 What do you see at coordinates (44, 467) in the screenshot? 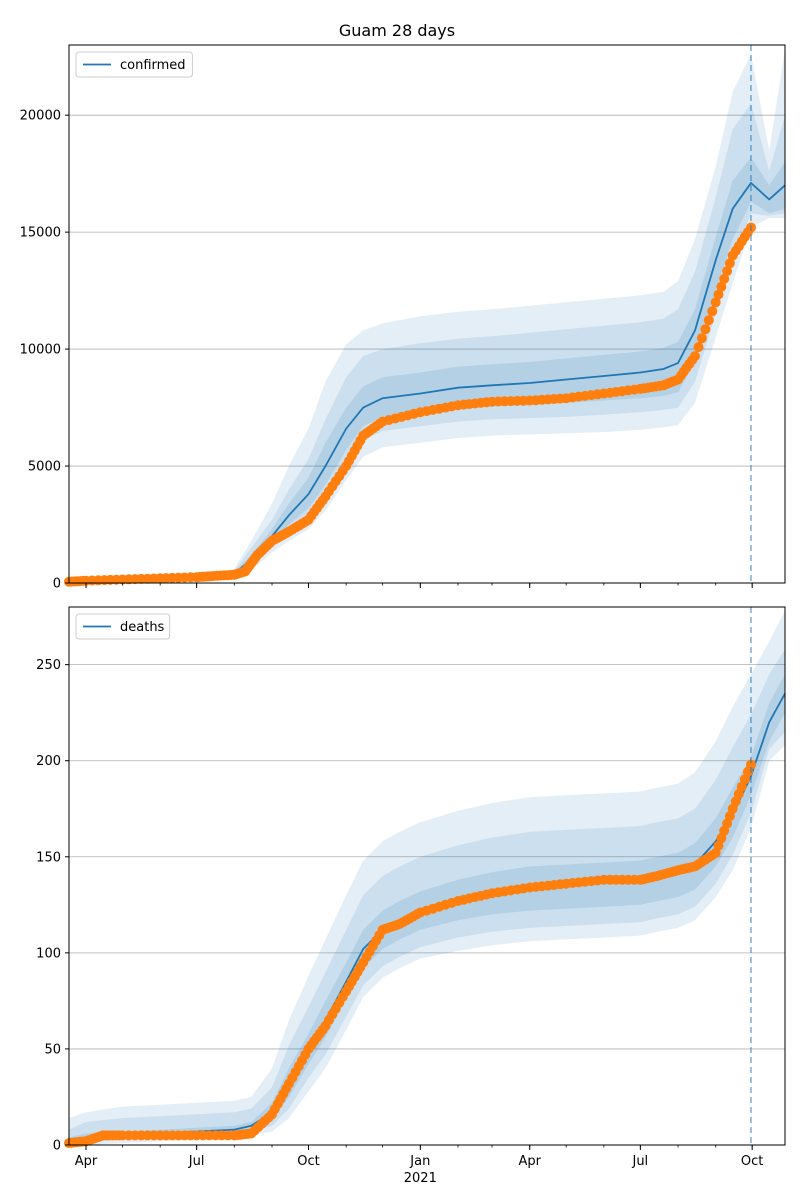
I see `y-tick-label: 5000` at bounding box center [44, 467].